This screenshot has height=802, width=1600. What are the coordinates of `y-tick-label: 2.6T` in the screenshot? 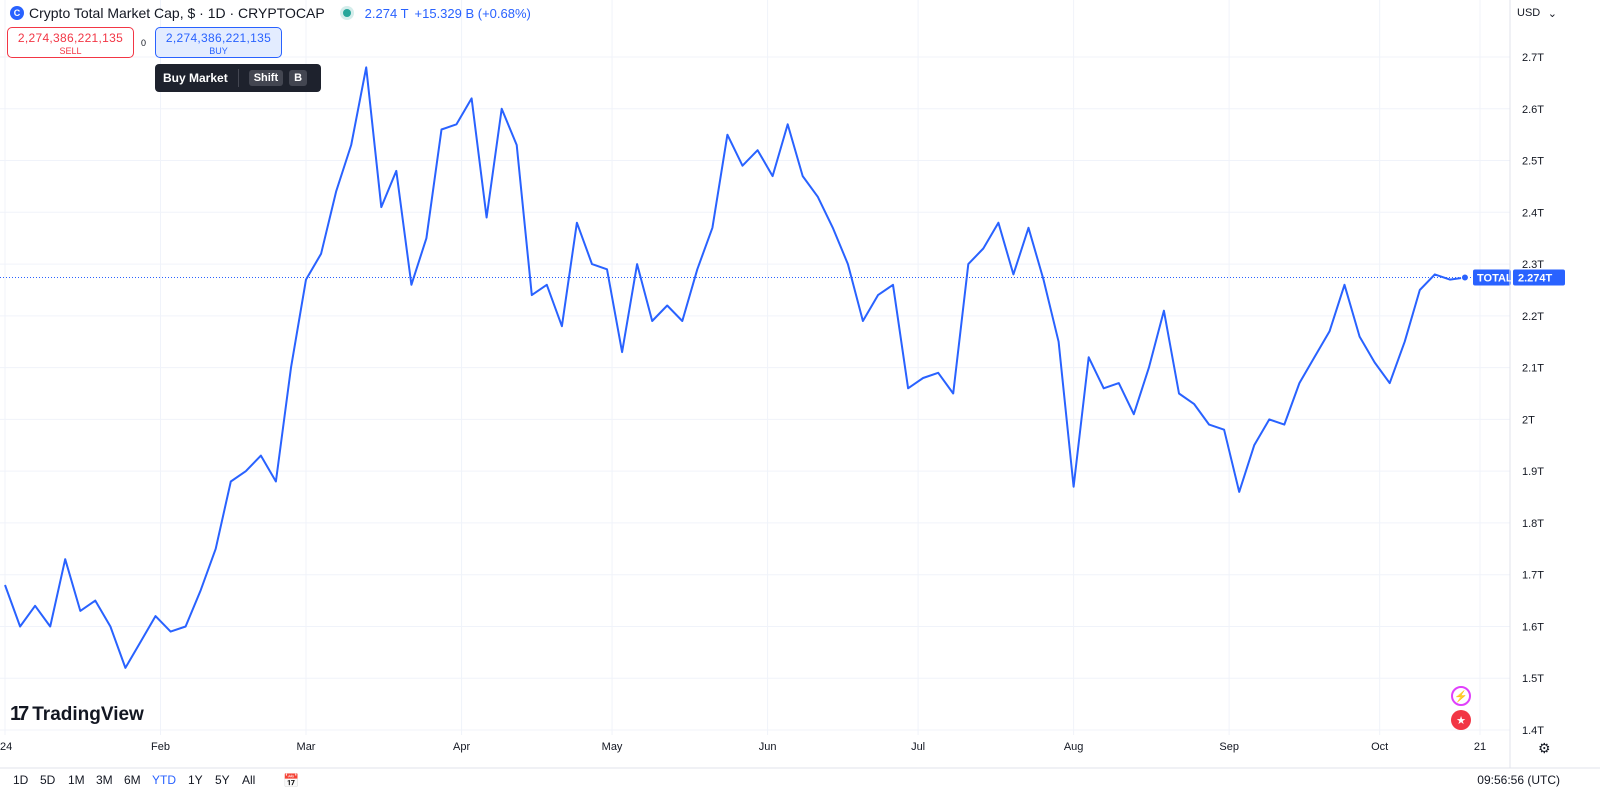 It's located at (1533, 110).